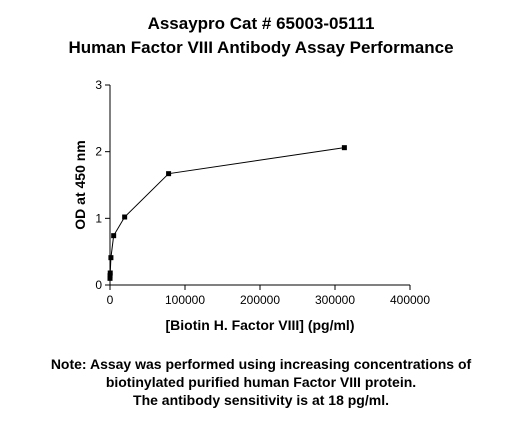 The height and width of the screenshot is (425, 522). Describe the element at coordinates (98, 218) in the screenshot. I see `y-tick-label: 1` at that location.